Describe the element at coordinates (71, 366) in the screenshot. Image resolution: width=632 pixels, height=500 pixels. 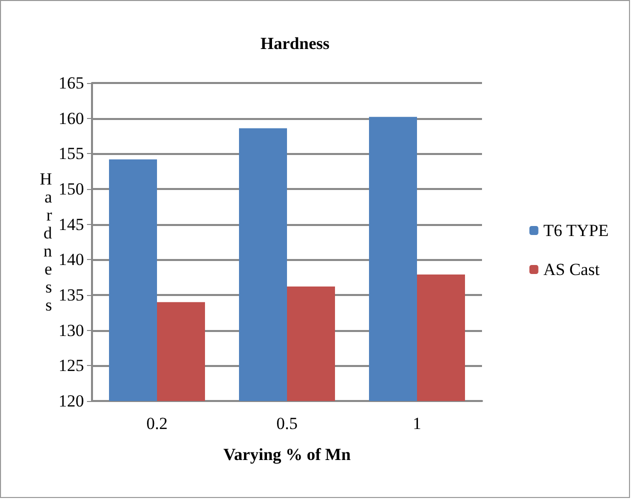
I see `y-tick-label: 125` at that location.